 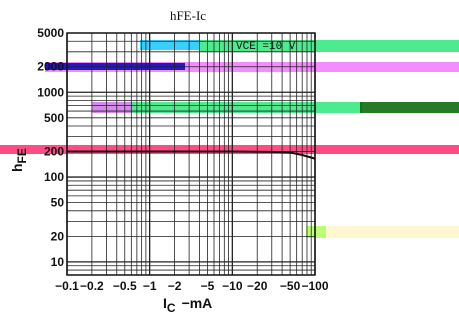 I want to click on series-layer, so click(x=191, y=155).